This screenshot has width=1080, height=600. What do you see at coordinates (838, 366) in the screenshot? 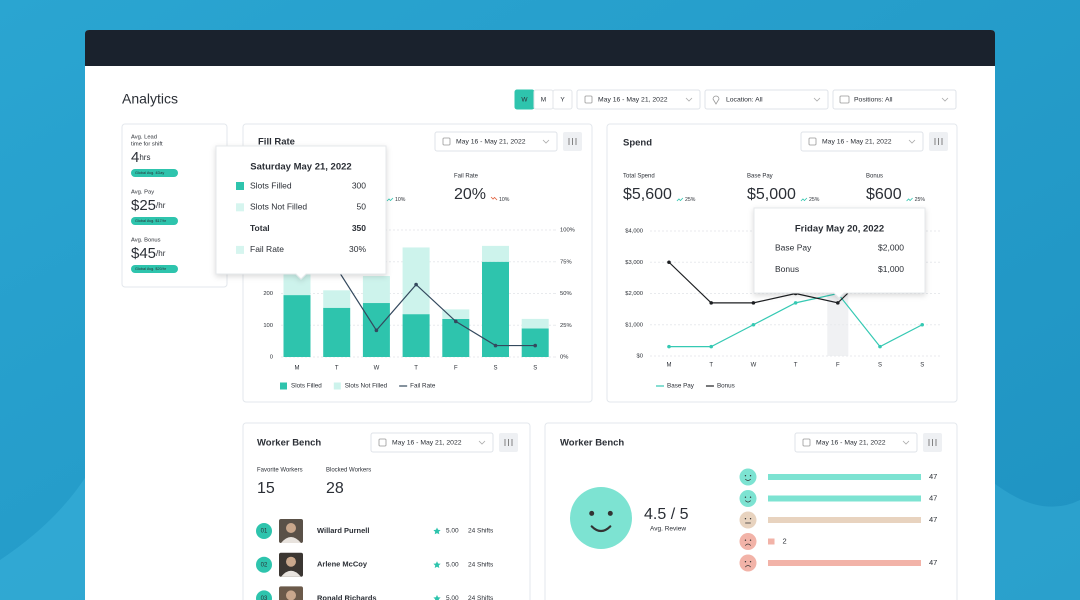
I see `x-tick-label: F` at bounding box center [838, 366].